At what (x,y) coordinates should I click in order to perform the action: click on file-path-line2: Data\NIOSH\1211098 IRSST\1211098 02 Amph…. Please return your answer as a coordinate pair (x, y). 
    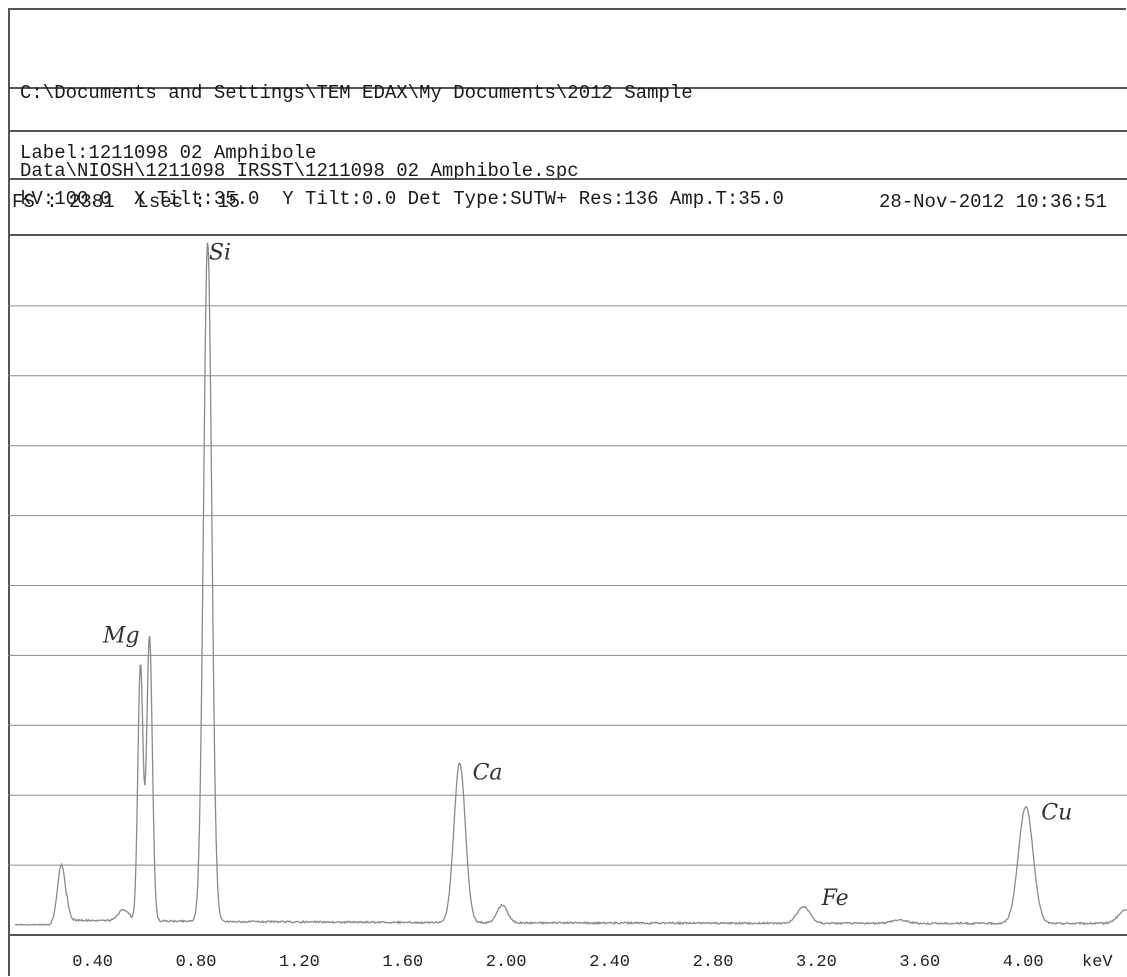
    Looking at the image, I should click on (299, 171).